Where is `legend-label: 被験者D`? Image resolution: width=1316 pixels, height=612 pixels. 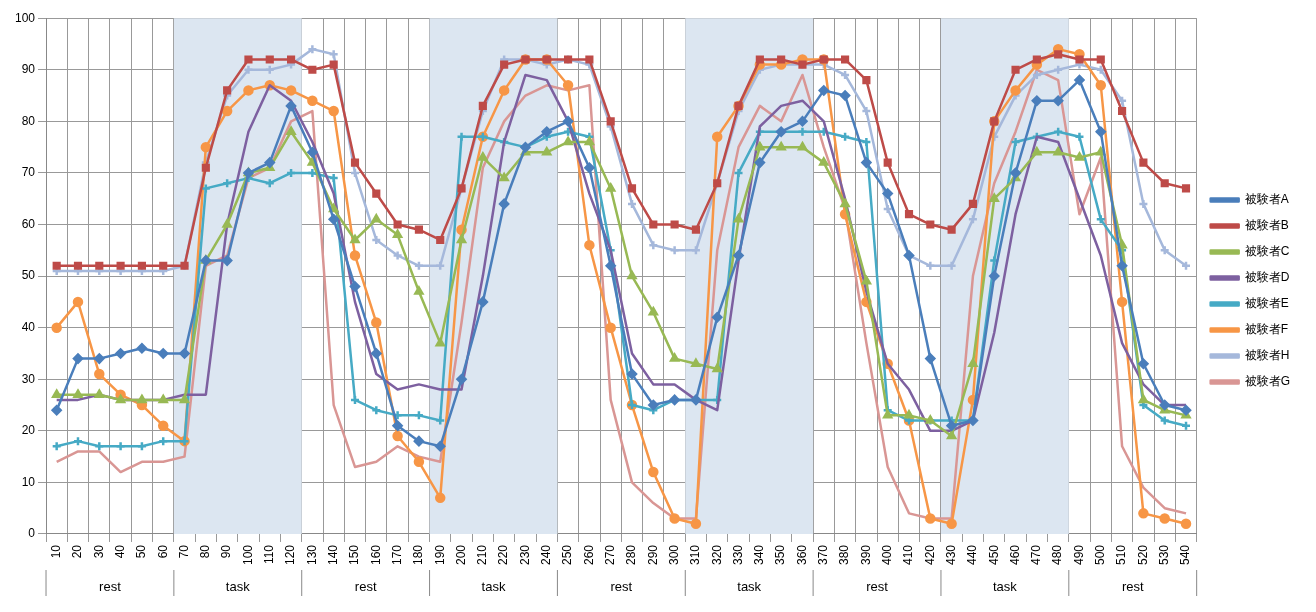 legend-label: 被験者D is located at coordinates (1267, 277).